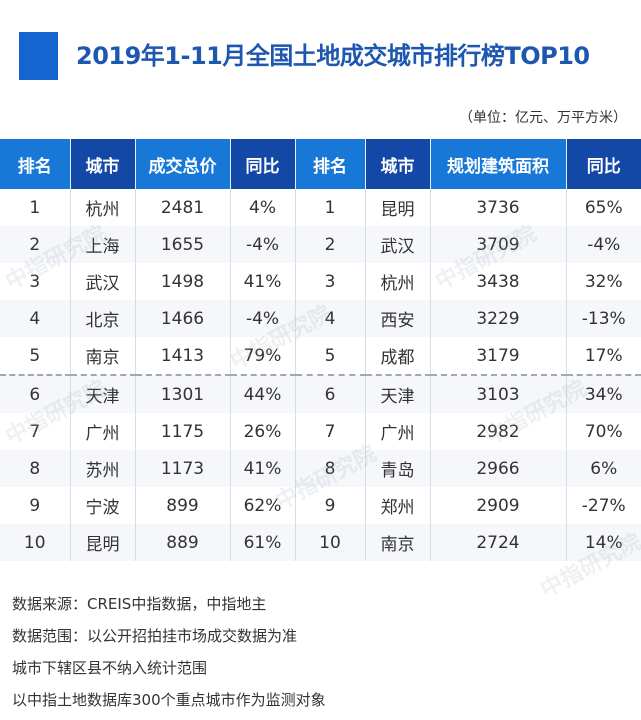 The height and width of the screenshot is (720, 641). Describe the element at coordinates (603, 431) in the screenshot. I see `cell-yoy-2: 70%` at that location.